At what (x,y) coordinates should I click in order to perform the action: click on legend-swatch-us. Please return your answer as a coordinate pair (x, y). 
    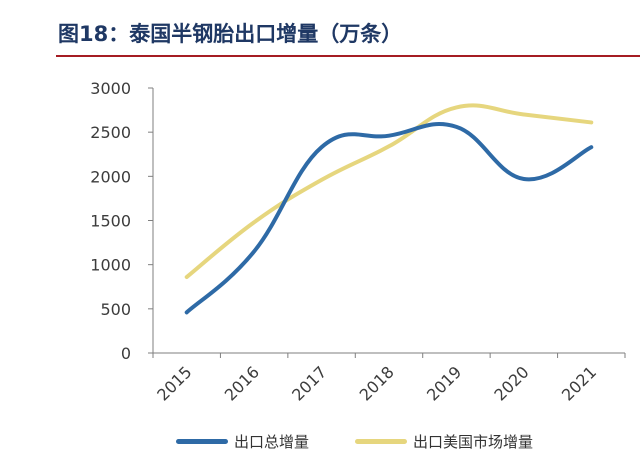
    Looking at the image, I should click on (381, 441).